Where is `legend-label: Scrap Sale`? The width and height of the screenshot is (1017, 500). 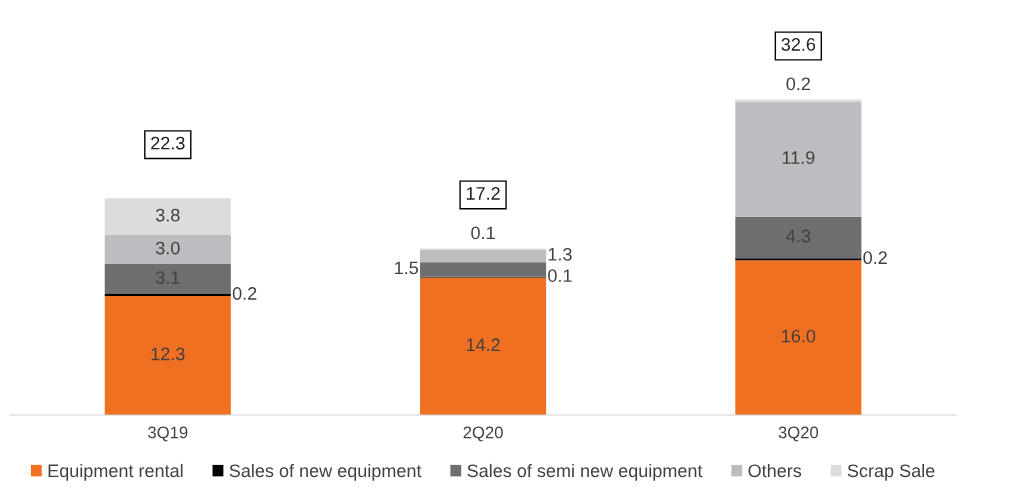
legend-label: Scrap Sale is located at coordinates (891, 472).